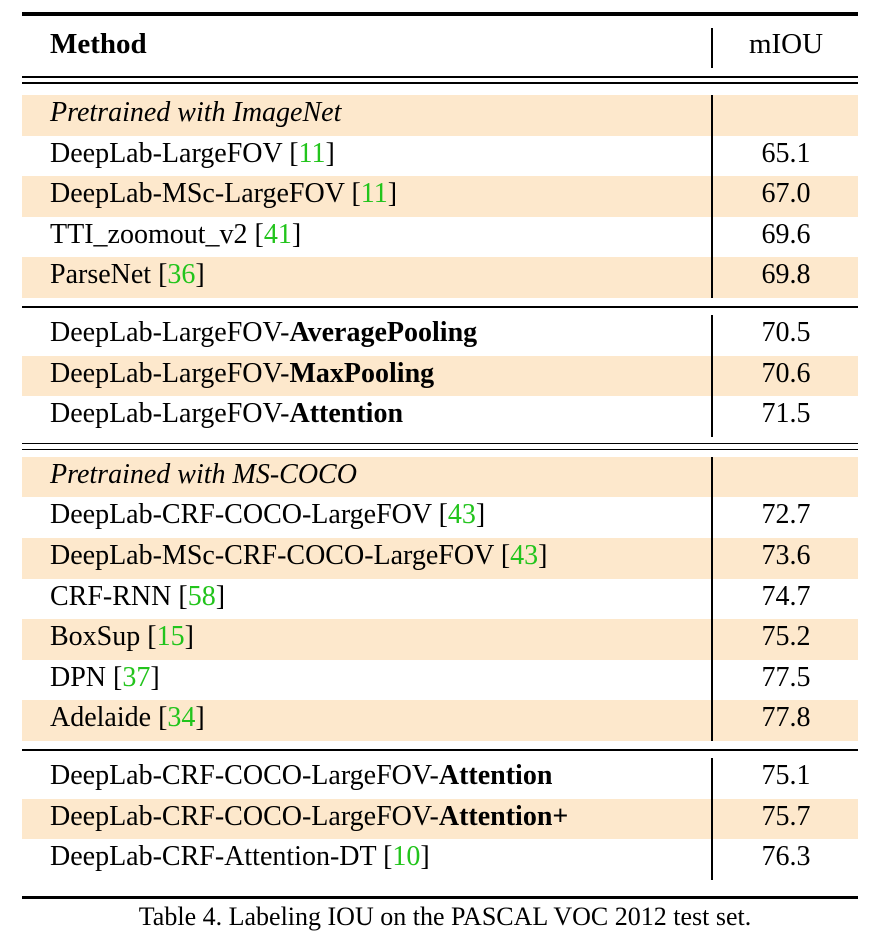 The width and height of the screenshot is (890, 946). Describe the element at coordinates (786, 555) in the screenshot. I see `miou-value: 73.6` at that location.